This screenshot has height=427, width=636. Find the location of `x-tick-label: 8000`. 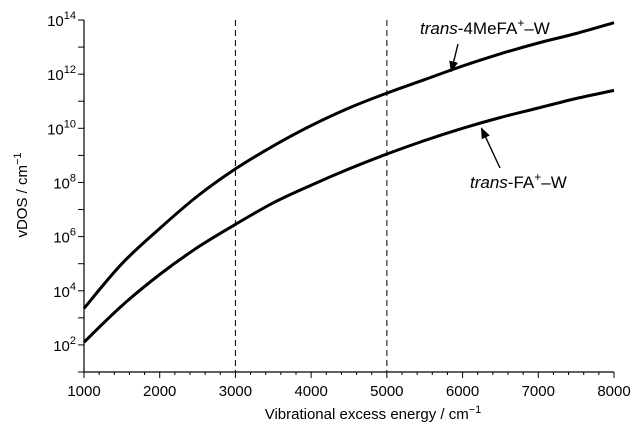

x-tick-label: 8000 is located at coordinates (613, 391).